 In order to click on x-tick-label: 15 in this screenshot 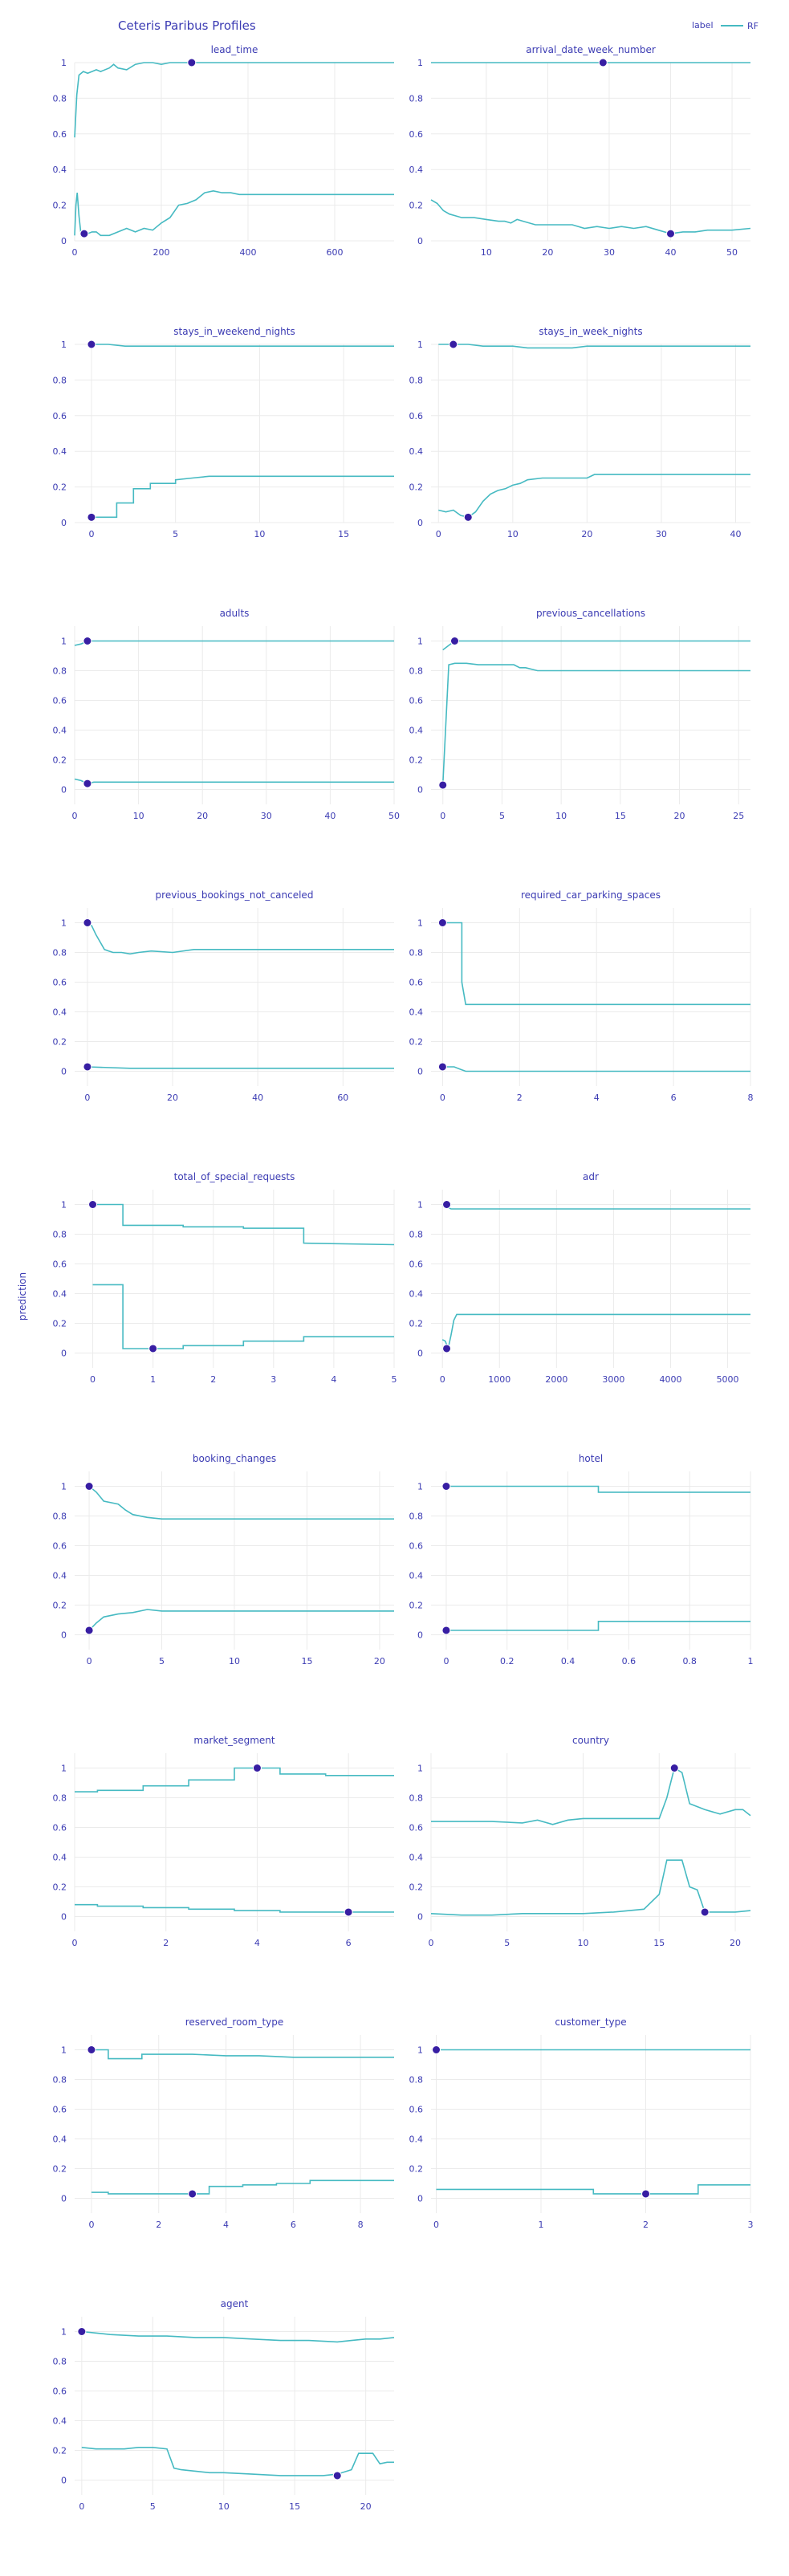, I will do `click(659, 1943)`.